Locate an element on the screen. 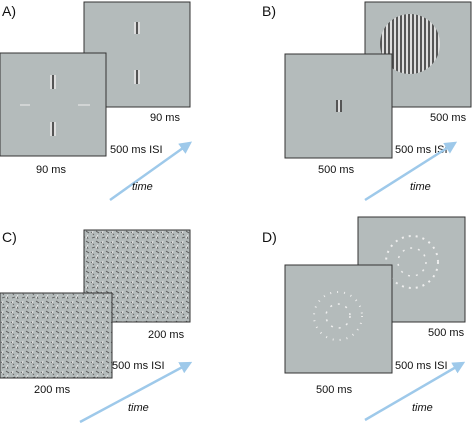  panel-label: B) is located at coordinates (269, 11).